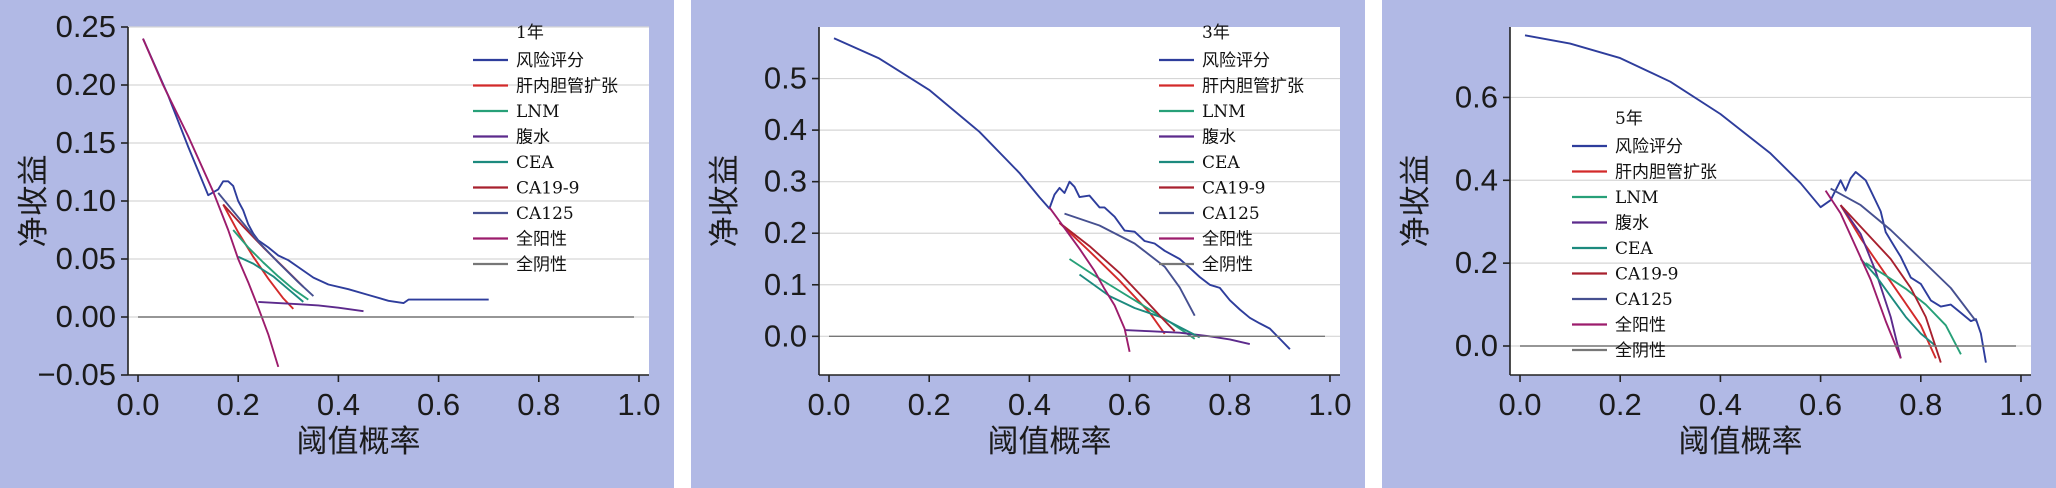  I want to click on y-tick-label: 0.25, so click(86, 26).